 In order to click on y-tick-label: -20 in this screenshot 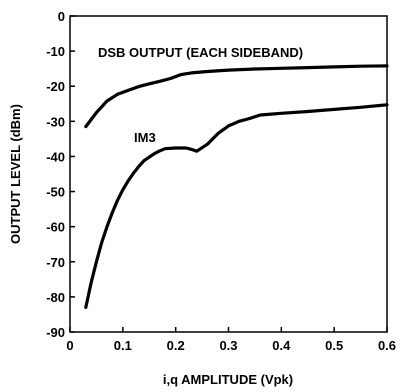, I will do `click(55, 86)`.